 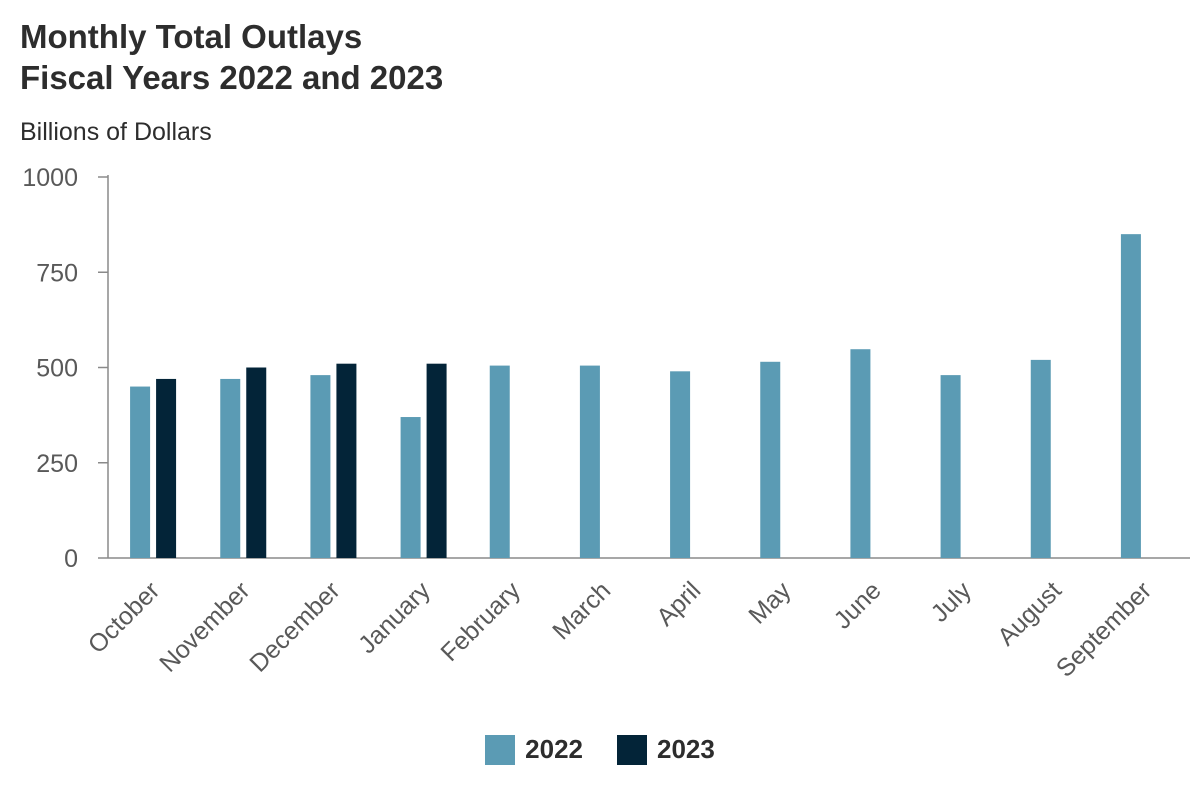 I want to click on x-tick-label-april: April, so click(x=678, y=603).